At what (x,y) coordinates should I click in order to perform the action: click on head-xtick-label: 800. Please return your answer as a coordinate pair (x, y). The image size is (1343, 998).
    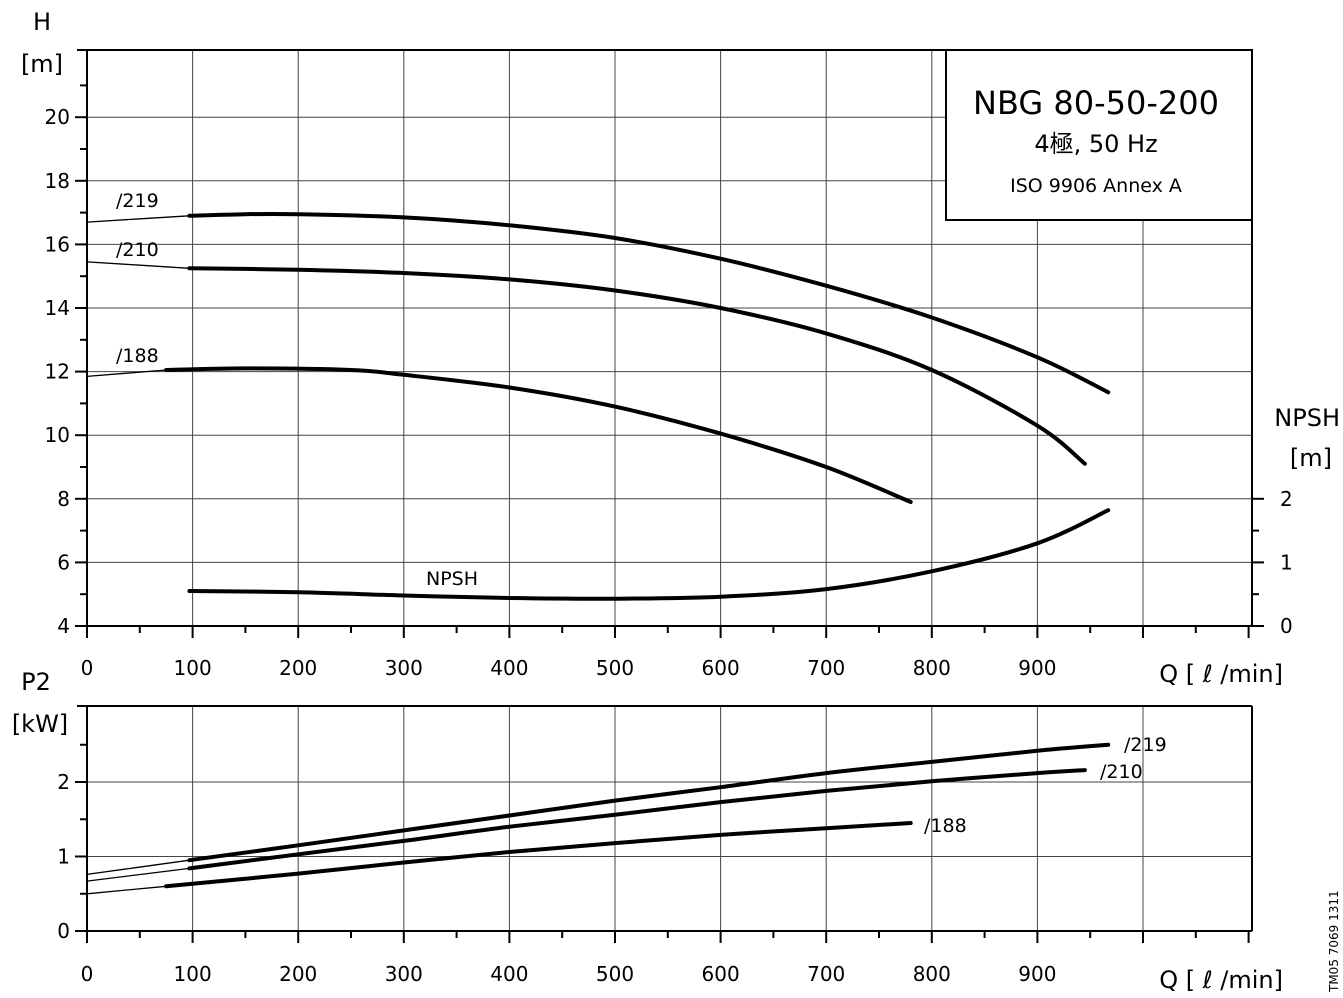
    Looking at the image, I should click on (932, 668).